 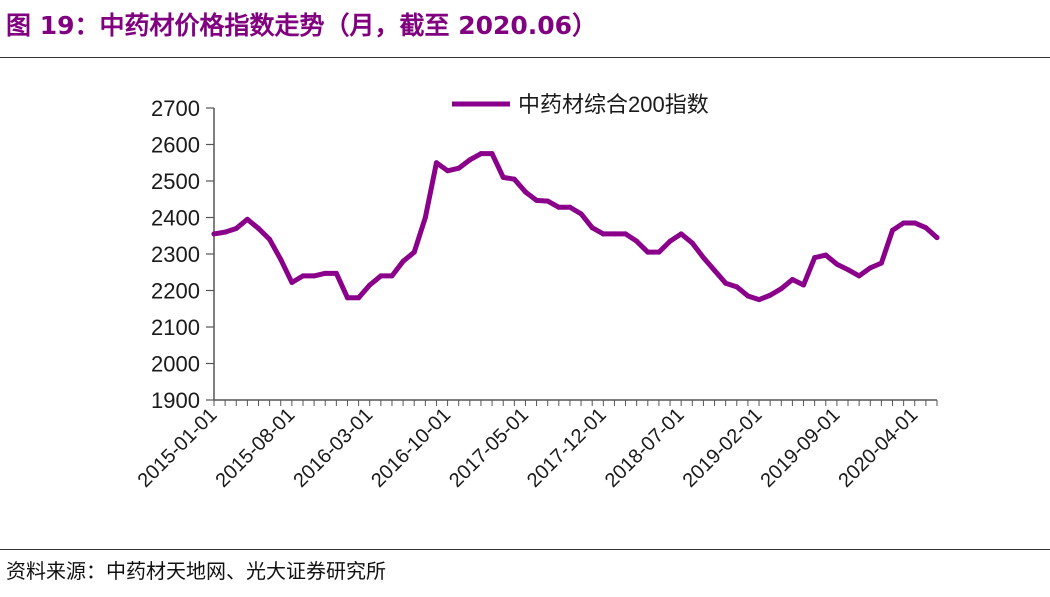 What do you see at coordinates (567, 448) in the screenshot?
I see `x-tick-label: 2017-12-01` at bounding box center [567, 448].